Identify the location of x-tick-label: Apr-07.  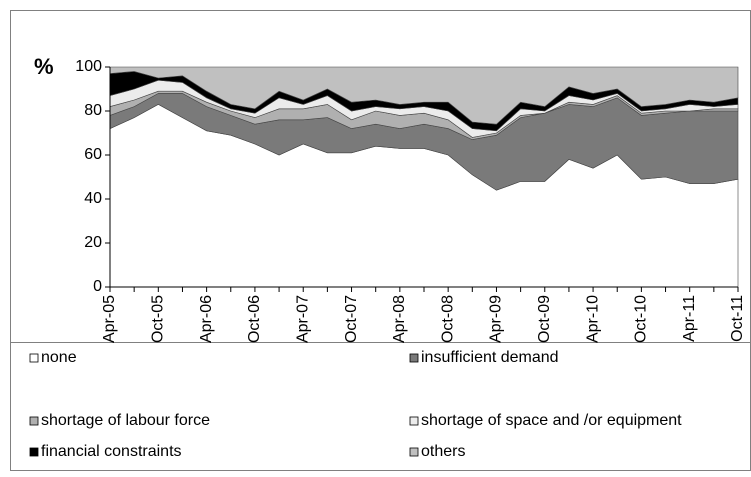
(302, 319).